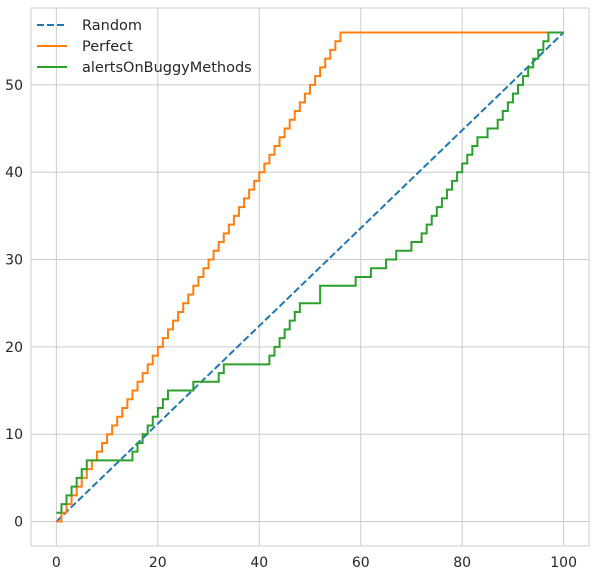 Image resolution: width=594 pixels, height=579 pixels. Describe the element at coordinates (14, 173) in the screenshot. I see `y-tick-label: 40` at that location.